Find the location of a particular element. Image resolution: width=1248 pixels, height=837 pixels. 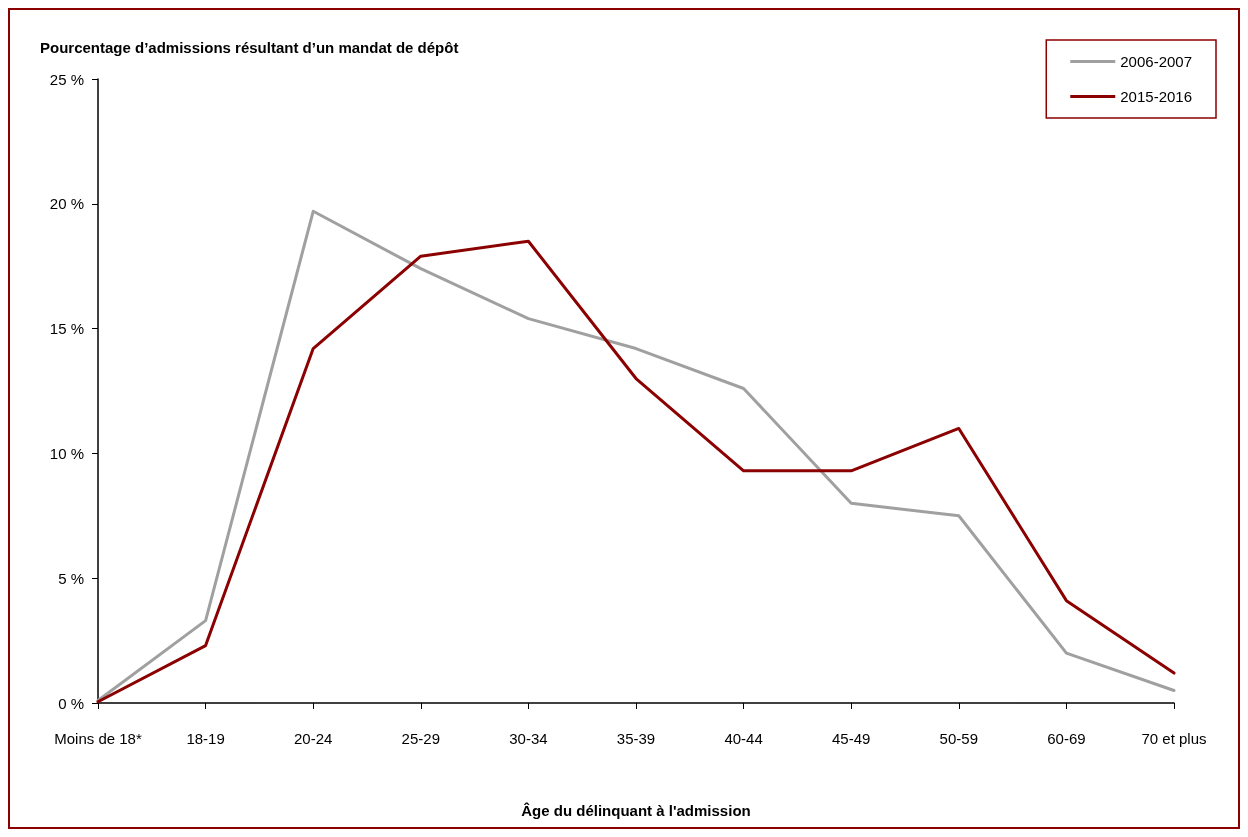

y-tick-label: 15 % is located at coordinates (66, 329).